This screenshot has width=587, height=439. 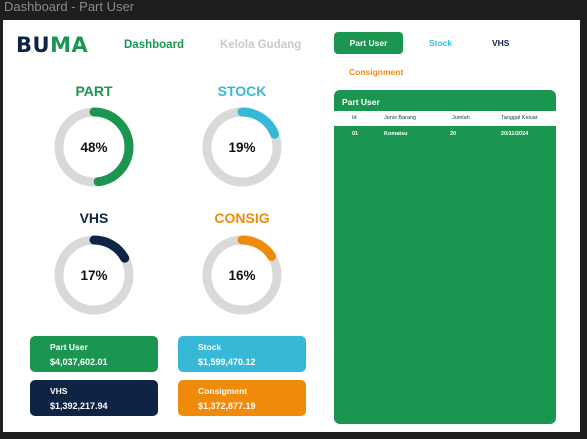 What do you see at coordinates (33, 45) in the screenshot?
I see `logo-part-1: BU` at bounding box center [33, 45].